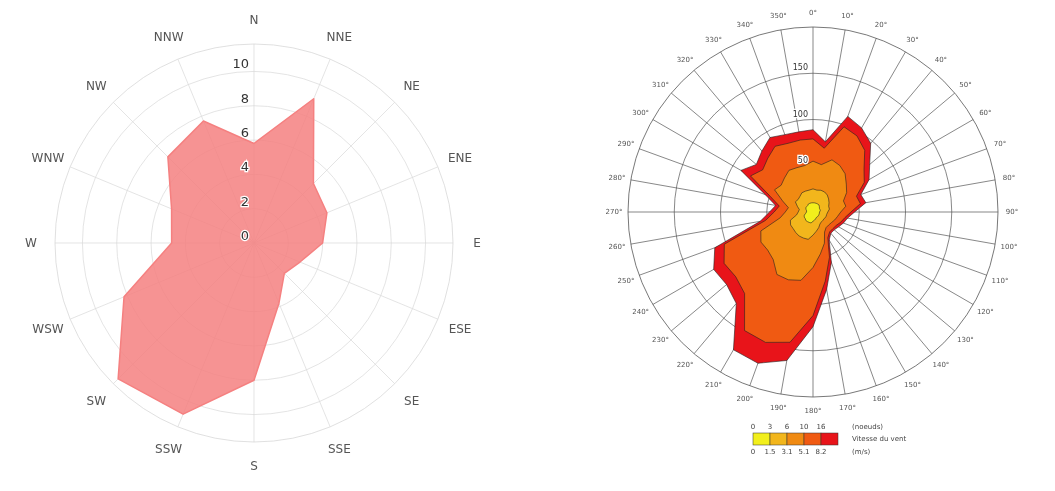  What do you see at coordinates (339, 37) in the screenshot?
I see `spoke-label: NNE` at bounding box center [339, 37].